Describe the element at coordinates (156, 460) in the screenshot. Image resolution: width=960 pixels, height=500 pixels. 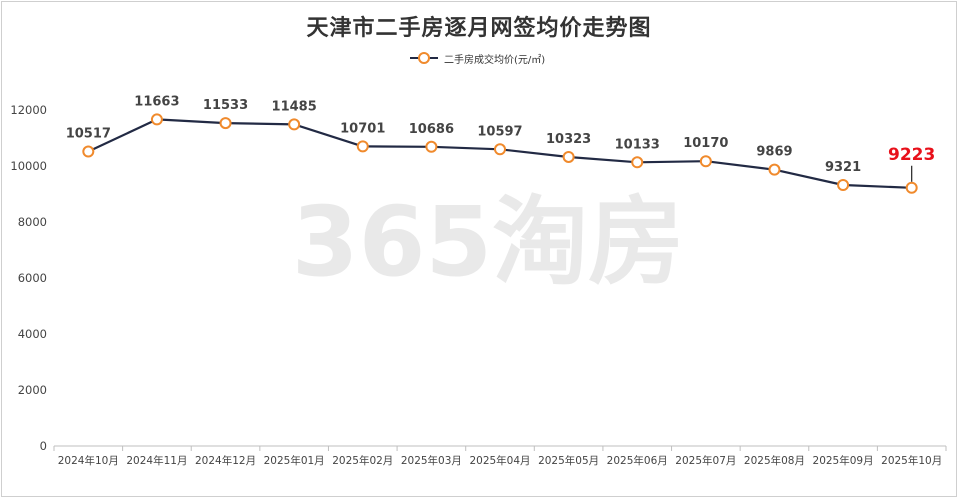
I see `x-tick-label: 2024年11月` at that location.